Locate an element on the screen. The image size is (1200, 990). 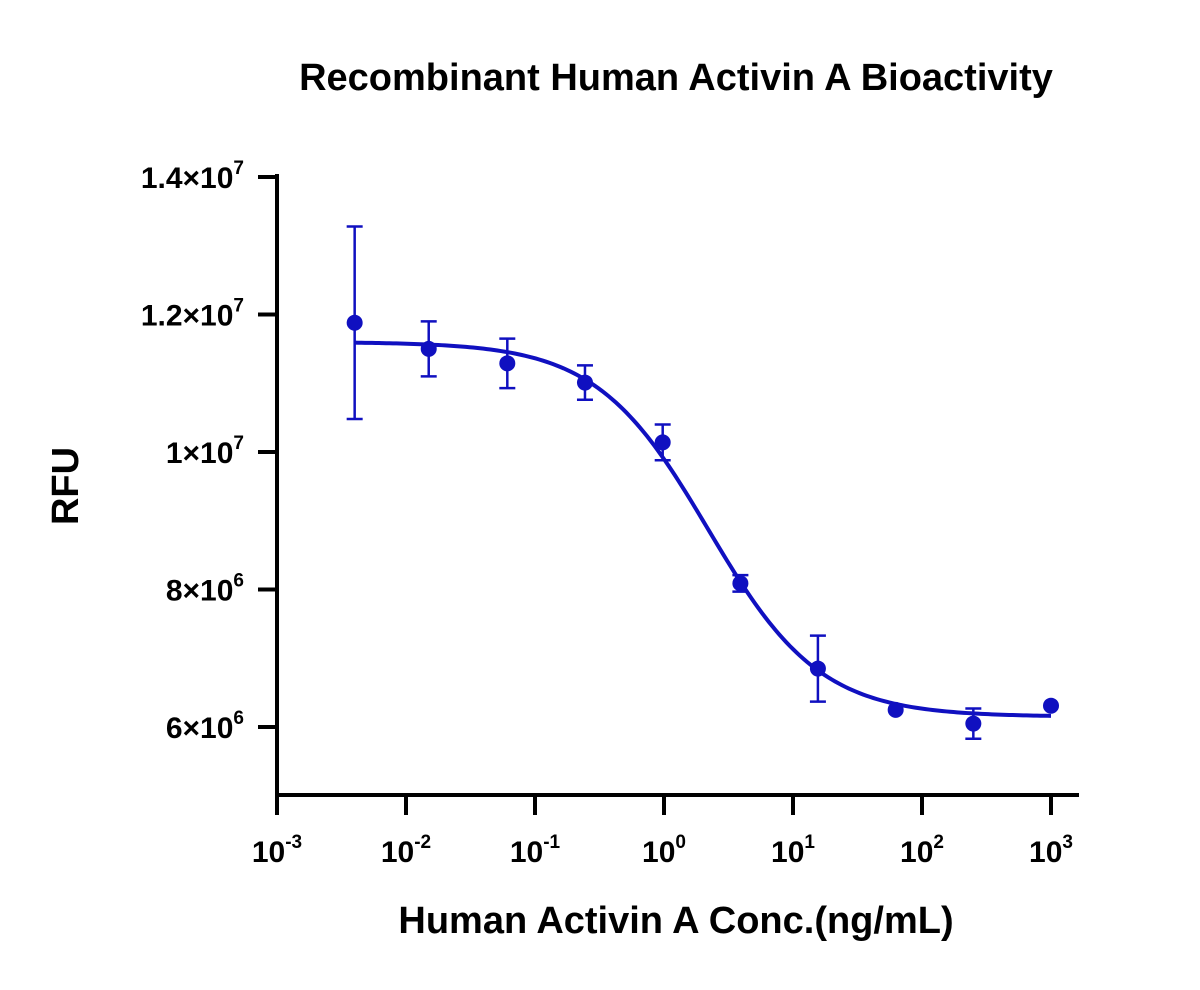
x-tick-label: 10² is located at coordinates (922, 850).